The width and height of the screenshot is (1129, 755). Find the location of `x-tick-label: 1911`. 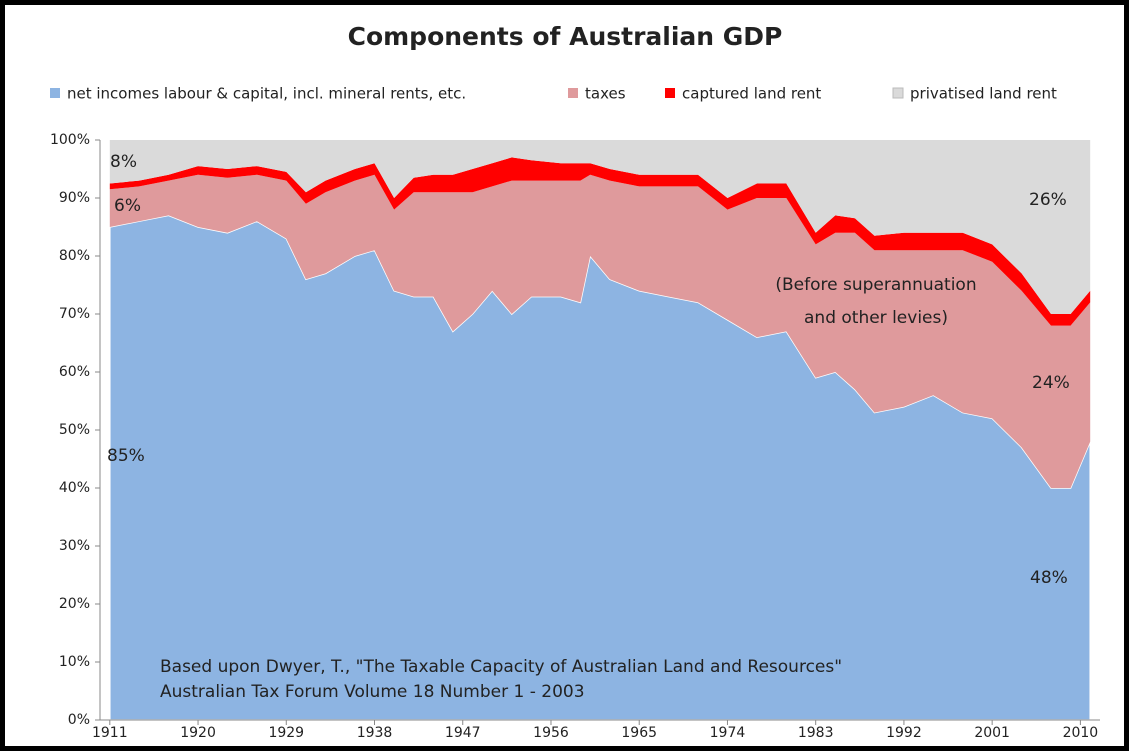

x-tick-label: 1911 is located at coordinates (110, 733).